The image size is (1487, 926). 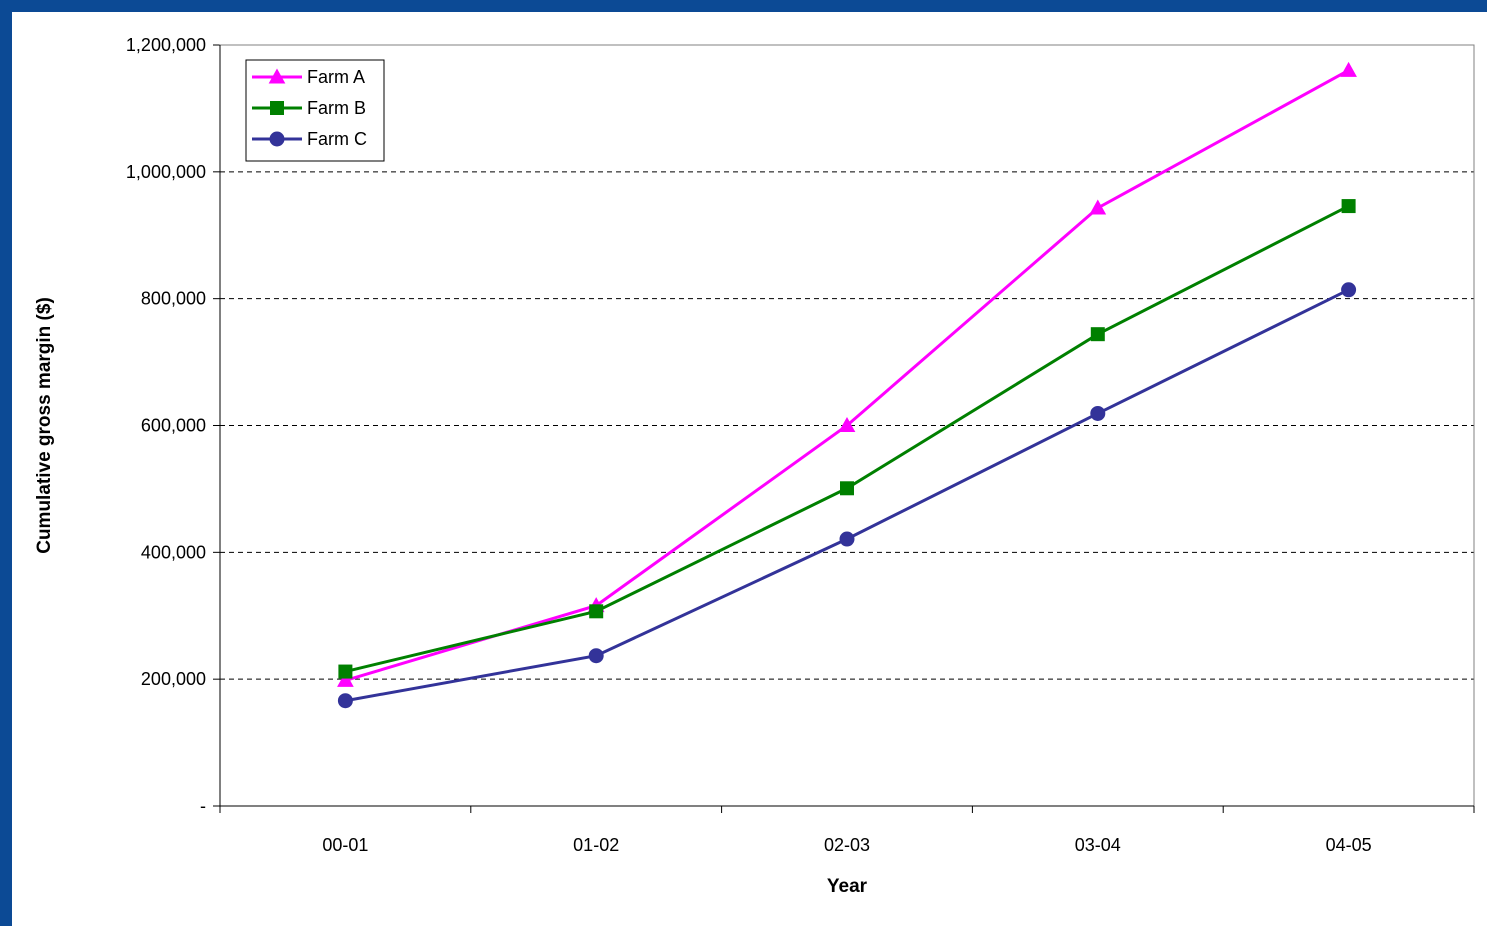 What do you see at coordinates (847, 886) in the screenshot?
I see `x-axis-title: Year` at bounding box center [847, 886].